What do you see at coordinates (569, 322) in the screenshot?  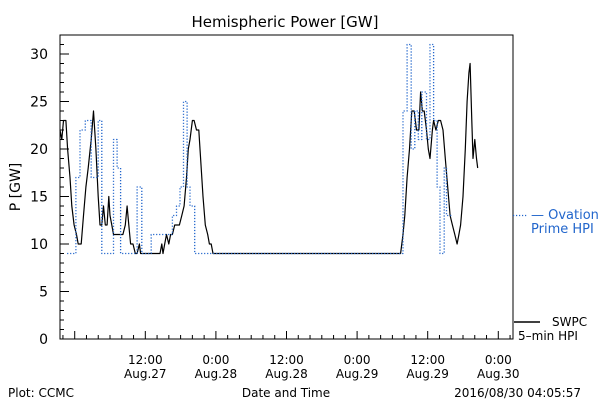 I see `legend-swpc-label: SWPC` at bounding box center [569, 322].